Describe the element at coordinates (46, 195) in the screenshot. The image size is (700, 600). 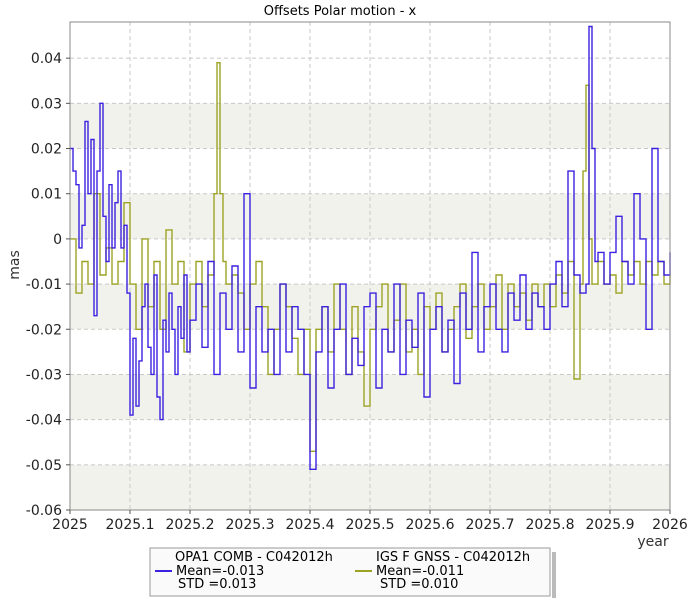
I see `y-tick-label: 0.01` at that location.